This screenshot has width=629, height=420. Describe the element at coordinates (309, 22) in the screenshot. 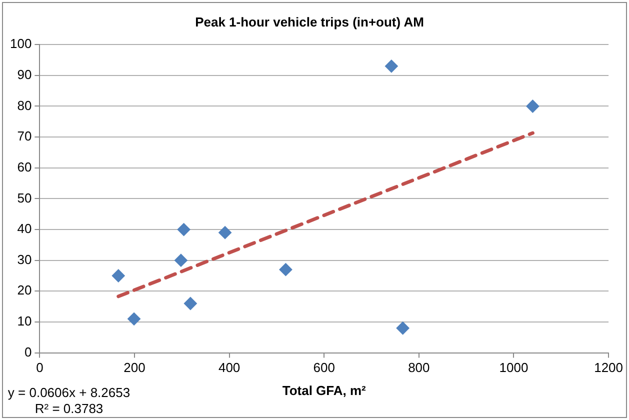

I see `chart-title: Peak 1-hour vehicle trips (in+out) AM` at that location.